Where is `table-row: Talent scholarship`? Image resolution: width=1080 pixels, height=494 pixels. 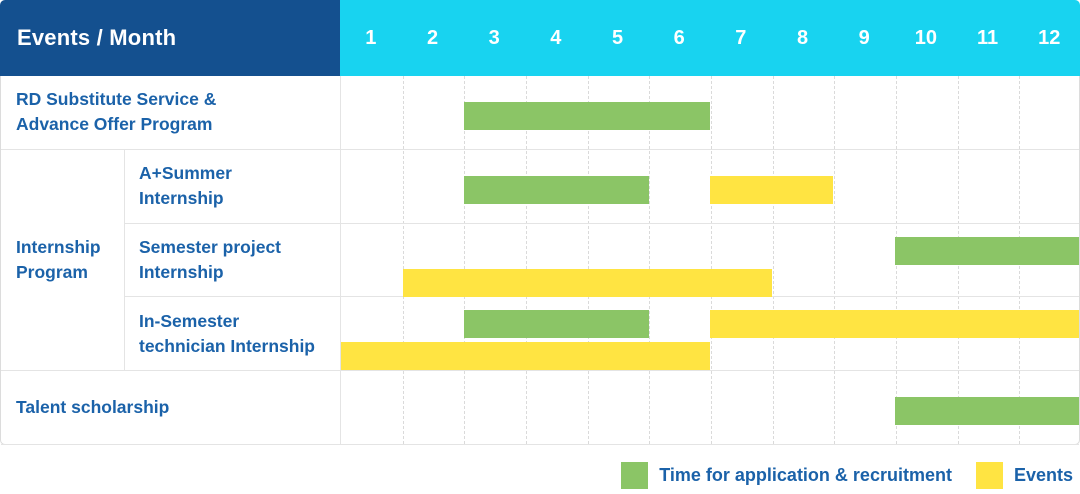 table-row: Talent scholarship is located at coordinates (540, 408).